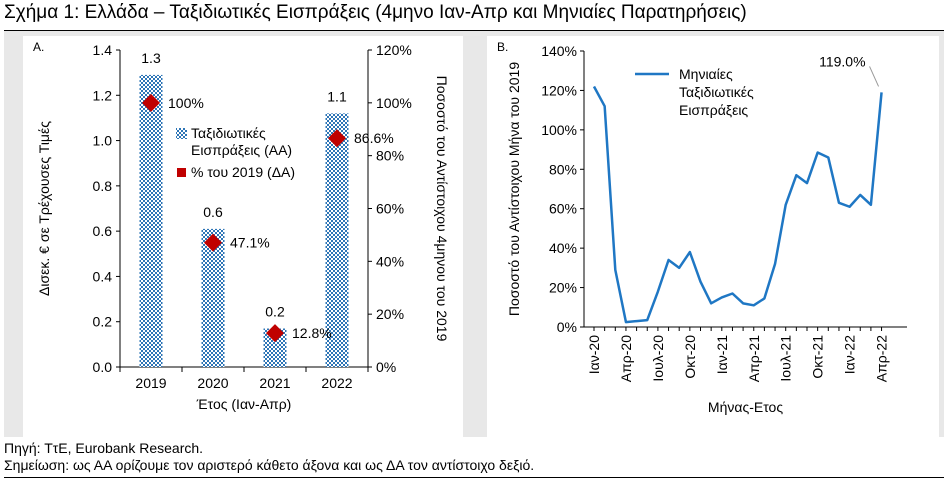 The height and width of the screenshot is (485, 951). Describe the element at coordinates (559, 130) in the screenshot. I see `y-tick-label: 100%` at that location.